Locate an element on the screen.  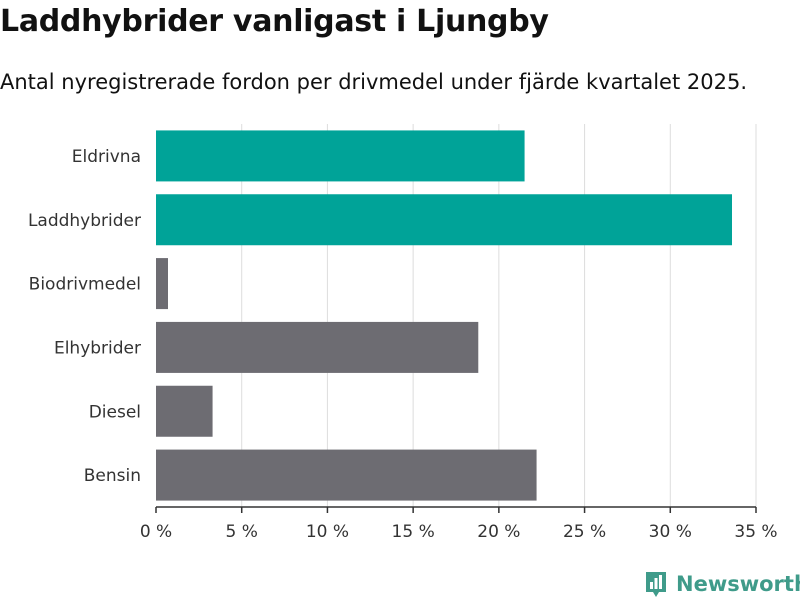
brand-name: Newsworthy is located at coordinates (738, 584).